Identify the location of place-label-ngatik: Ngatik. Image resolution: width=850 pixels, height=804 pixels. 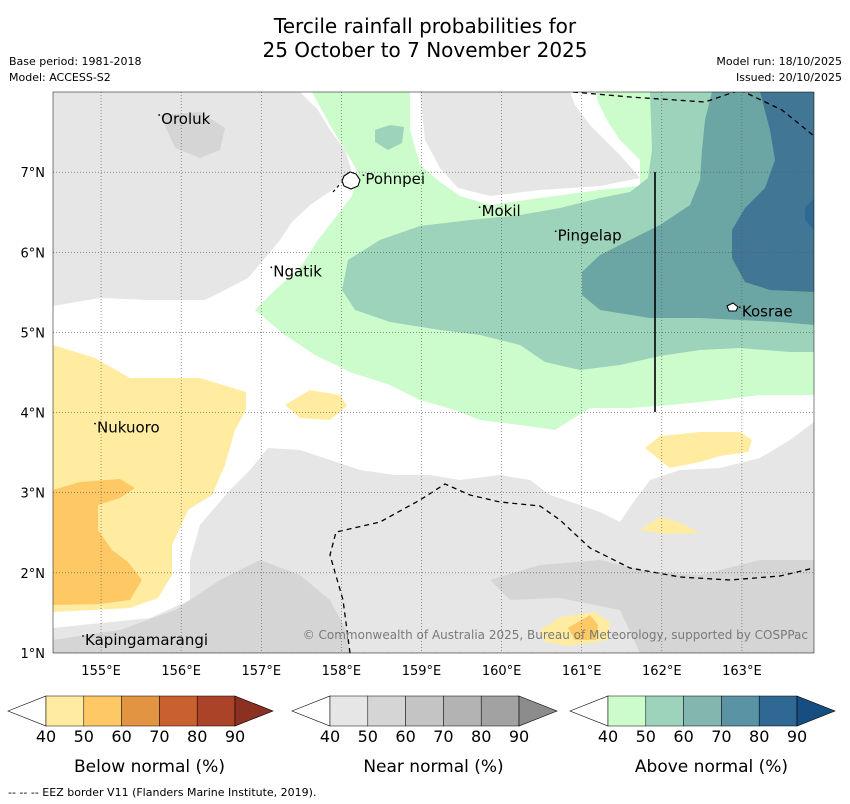
(297, 271).